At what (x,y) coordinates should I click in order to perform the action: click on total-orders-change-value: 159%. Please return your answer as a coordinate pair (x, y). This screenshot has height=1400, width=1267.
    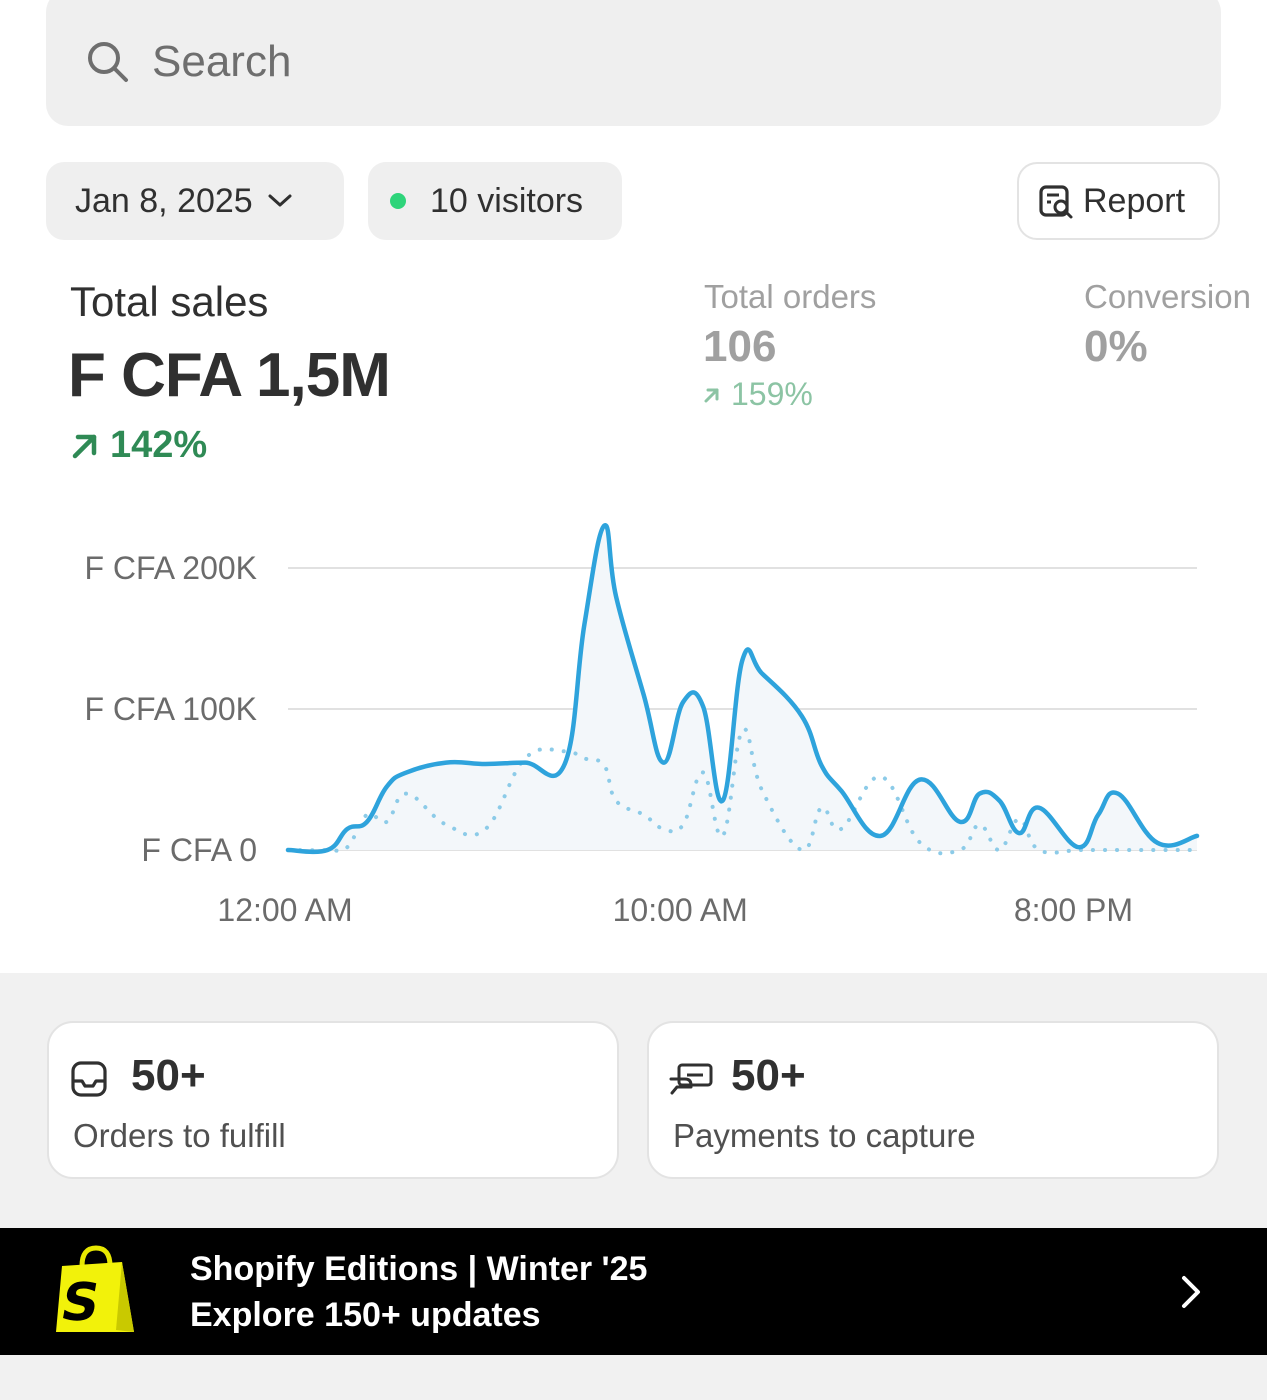
    Looking at the image, I should click on (772, 394).